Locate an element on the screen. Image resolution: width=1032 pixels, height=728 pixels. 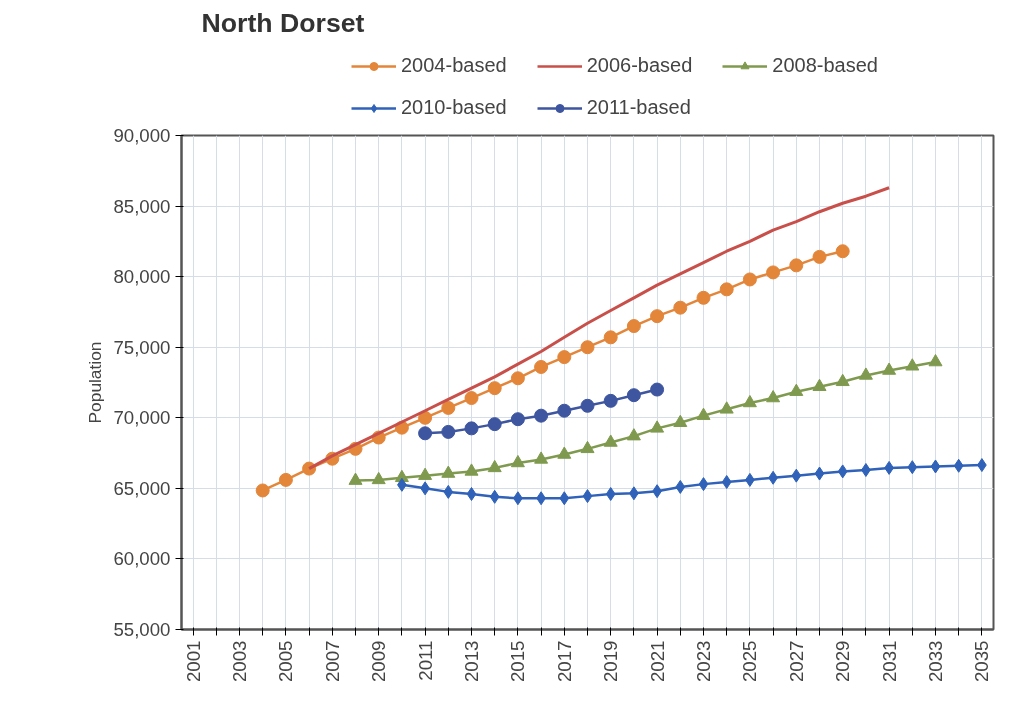
x-tick-label: 2015 is located at coordinates (518, 661).